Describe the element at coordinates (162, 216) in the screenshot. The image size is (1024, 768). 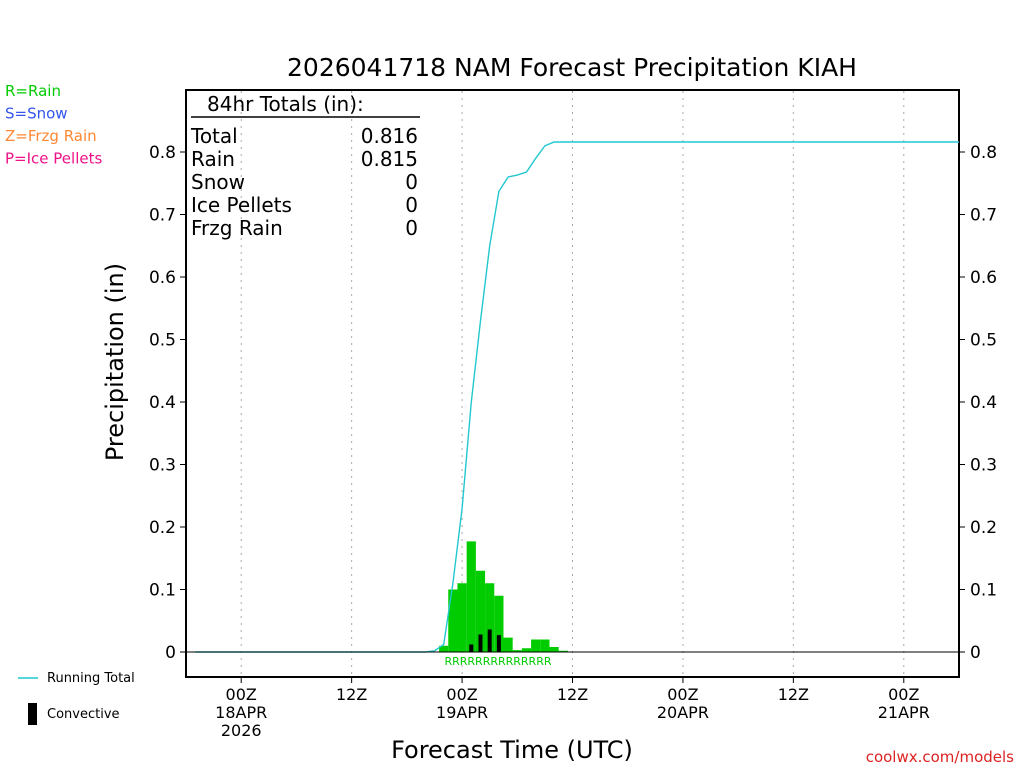
I see `y-tick-label-left: 0.7` at that location.